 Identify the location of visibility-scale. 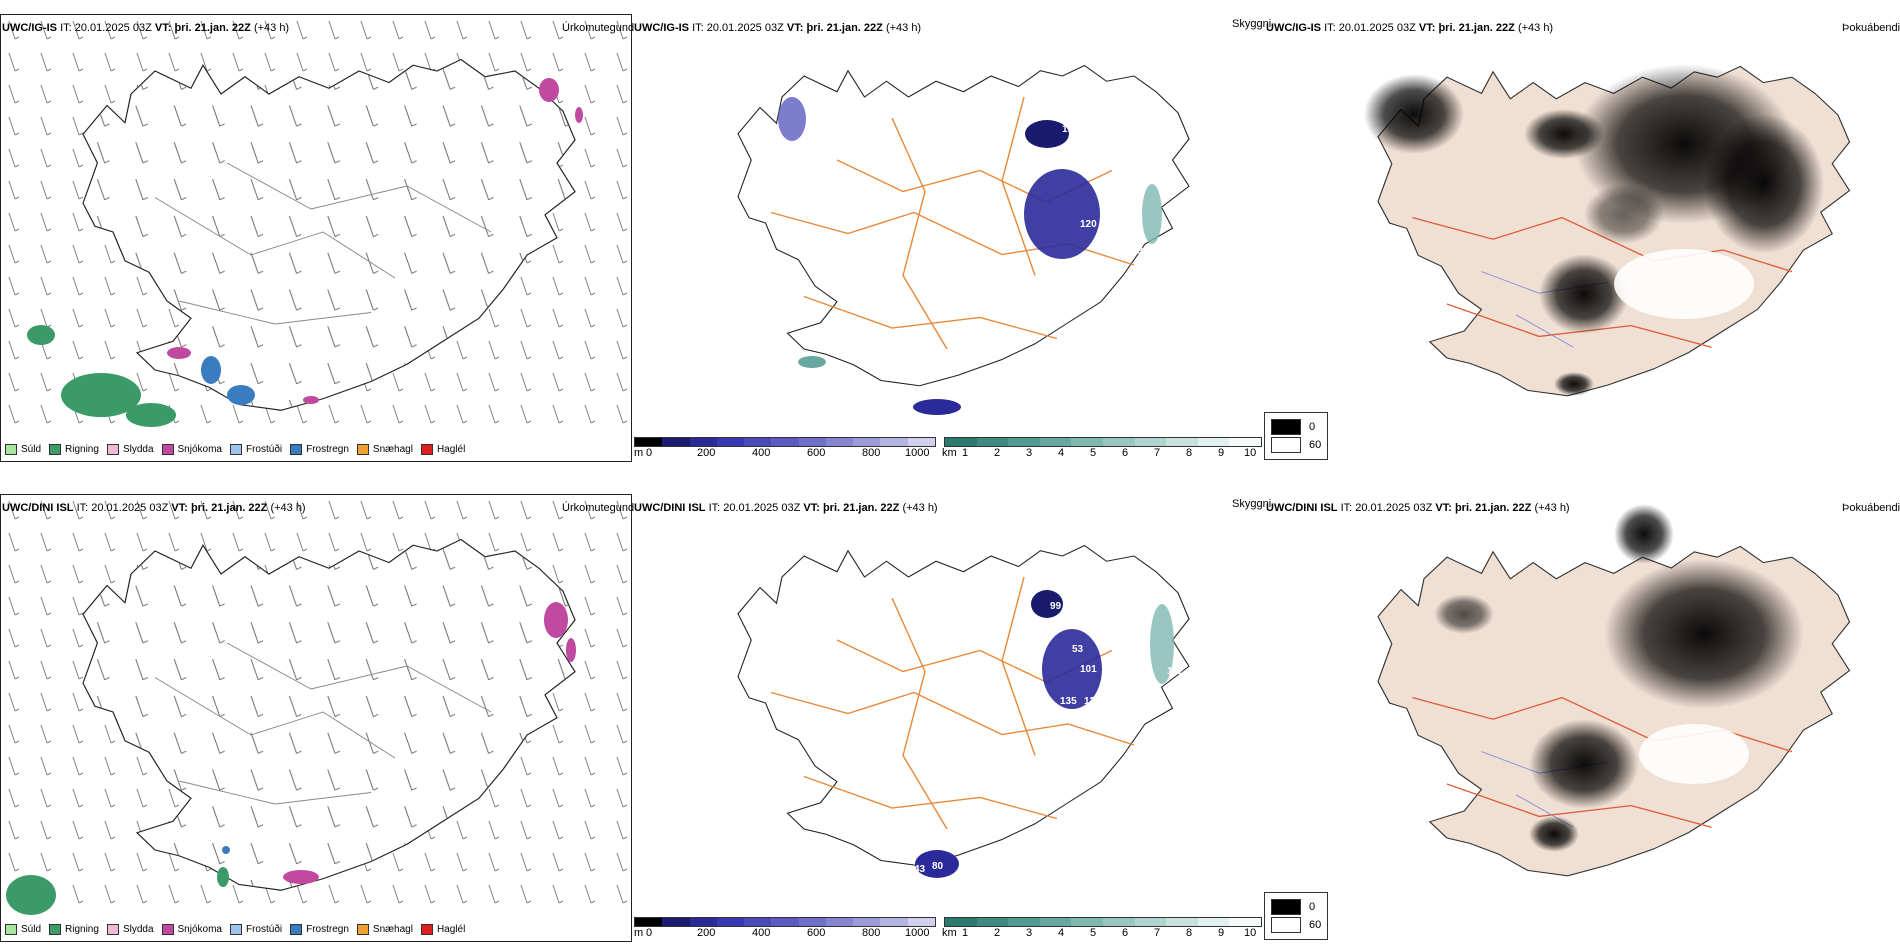
(1103, 442).